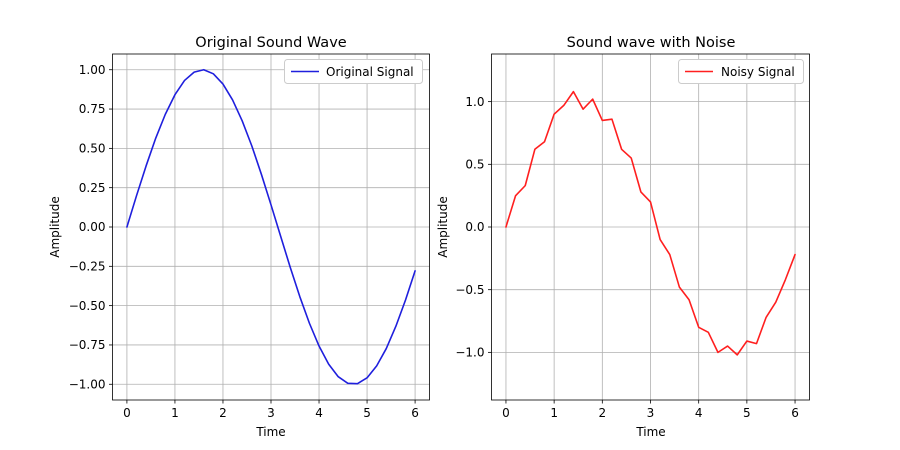 Image resolution: width=900 pixels, height=450 pixels. I want to click on y-tick-label: −0.75, so click(87, 345).